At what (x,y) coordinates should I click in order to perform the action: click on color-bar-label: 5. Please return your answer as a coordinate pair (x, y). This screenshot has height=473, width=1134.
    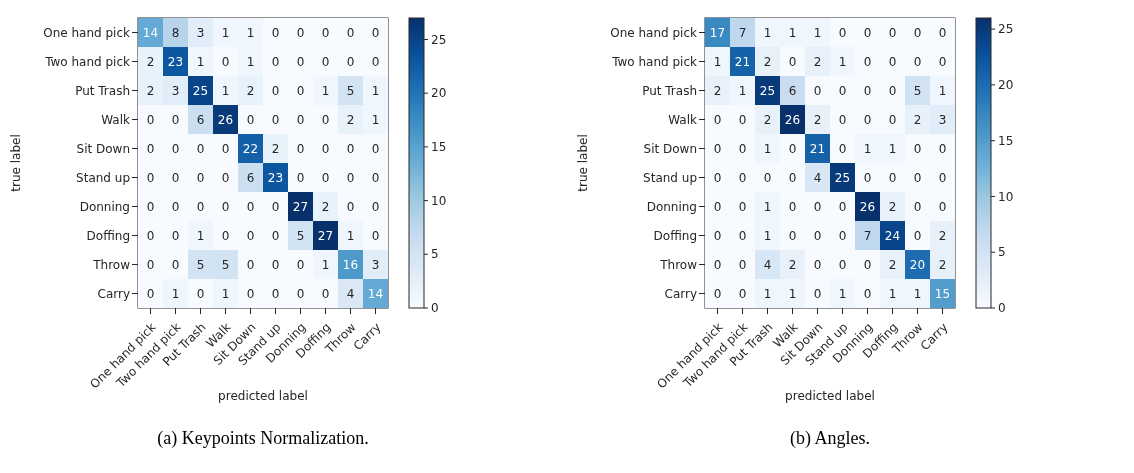
    Looking at the image, I should click on (1002, 252).